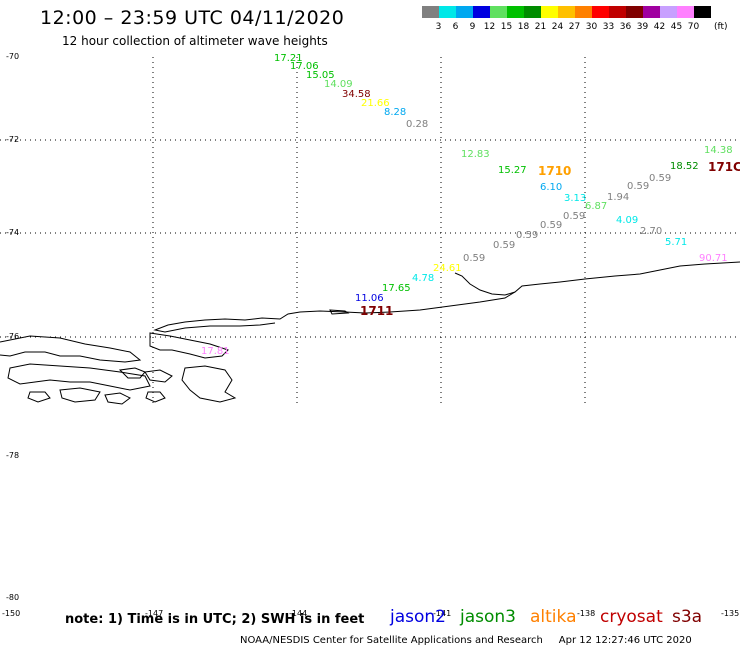  Describe the element at coordinates (596, 206) in the screenshot. I see `wave-height-label: 6.87` at that location.